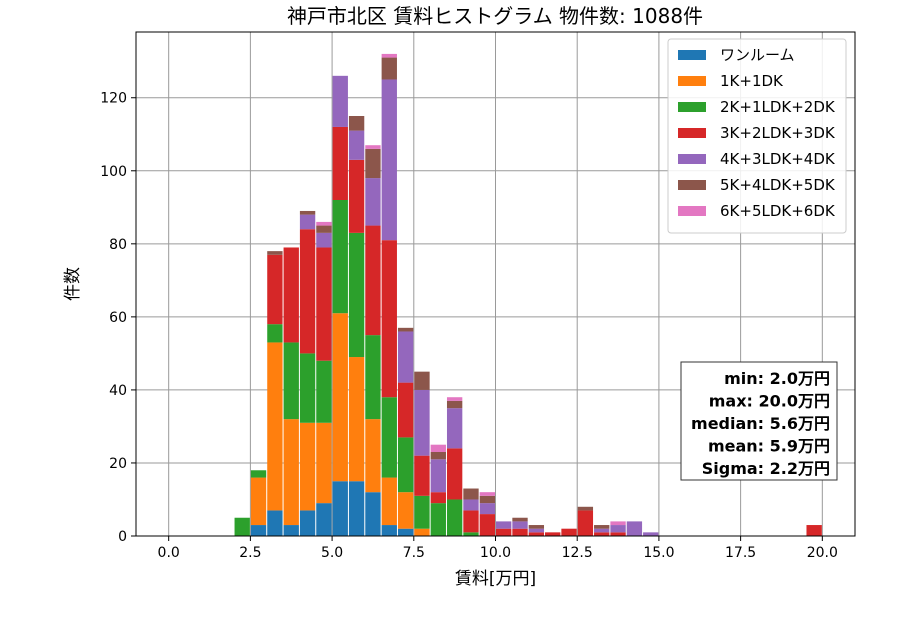 The image size is (900, 630). What do you see at coordinates (169, 553) in the screenshot?
I see `x-tick-label: 0.0` at bounding box center [169, 553].